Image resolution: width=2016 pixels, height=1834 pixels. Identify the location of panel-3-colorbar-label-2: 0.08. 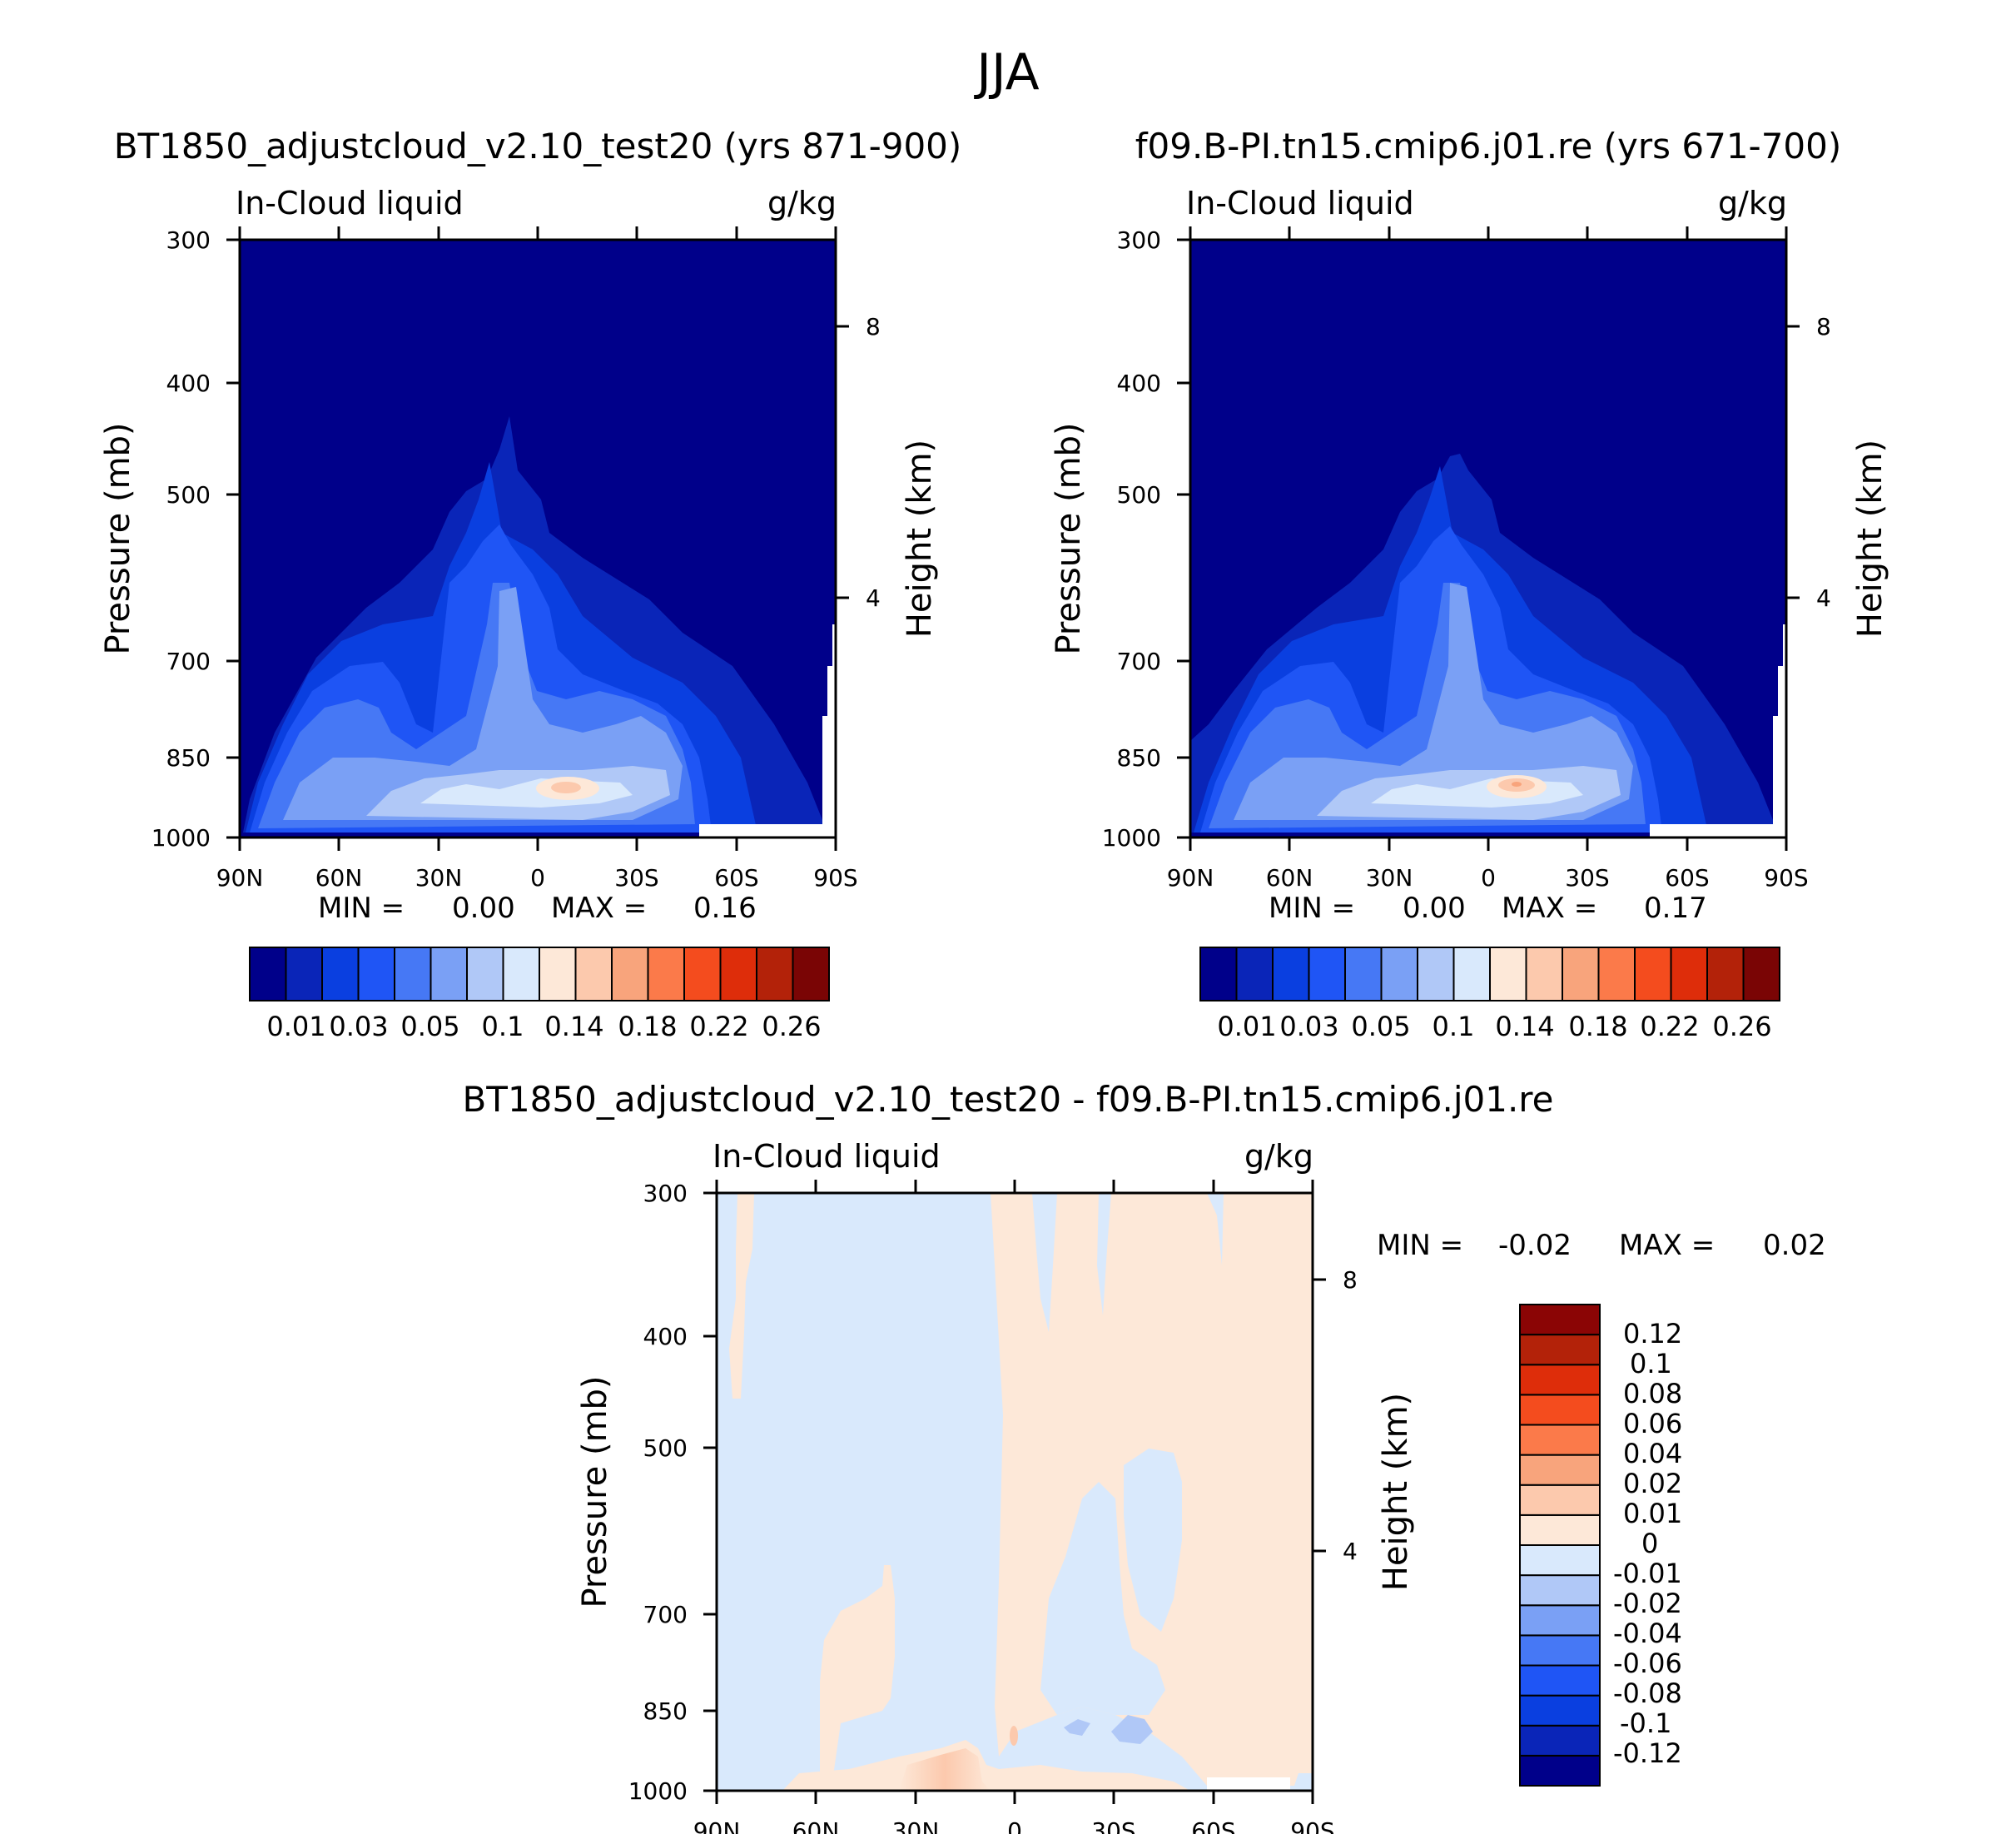
(1652, 1393).